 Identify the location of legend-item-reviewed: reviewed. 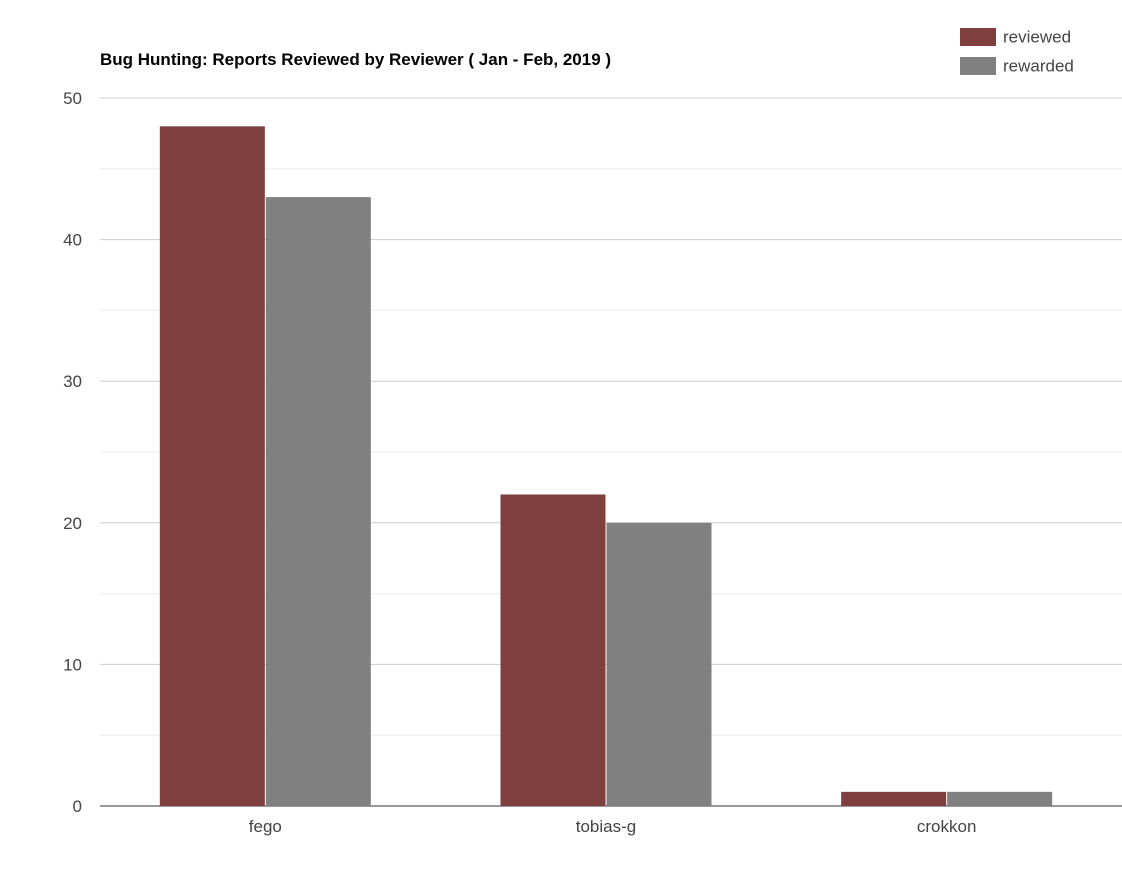
(1015, 37).